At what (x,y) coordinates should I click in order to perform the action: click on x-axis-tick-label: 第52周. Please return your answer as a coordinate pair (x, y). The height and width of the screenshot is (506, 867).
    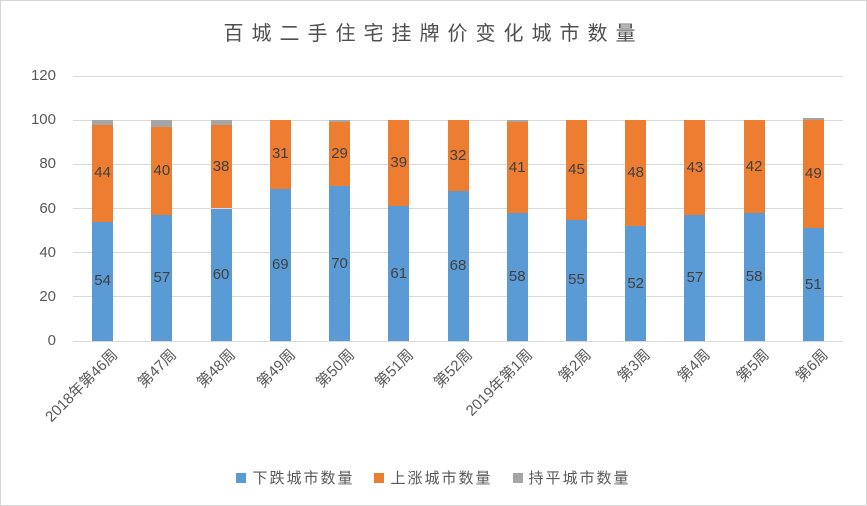
    Looking at the image, I should click on (454, 369).